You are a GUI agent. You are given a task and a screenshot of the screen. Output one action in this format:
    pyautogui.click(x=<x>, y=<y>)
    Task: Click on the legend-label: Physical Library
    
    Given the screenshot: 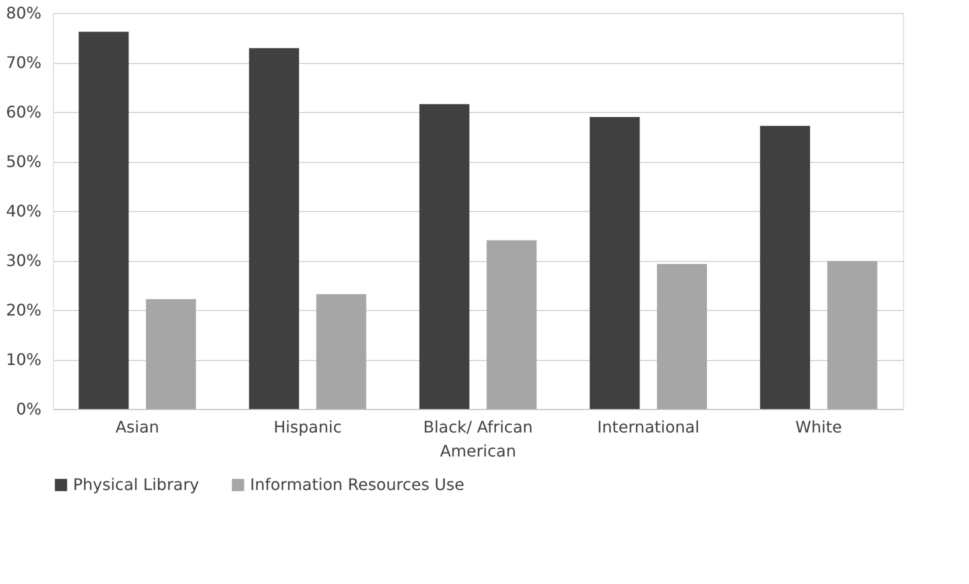 What is the action you would take?
    pyautogui.click(x=136, y=484)
    